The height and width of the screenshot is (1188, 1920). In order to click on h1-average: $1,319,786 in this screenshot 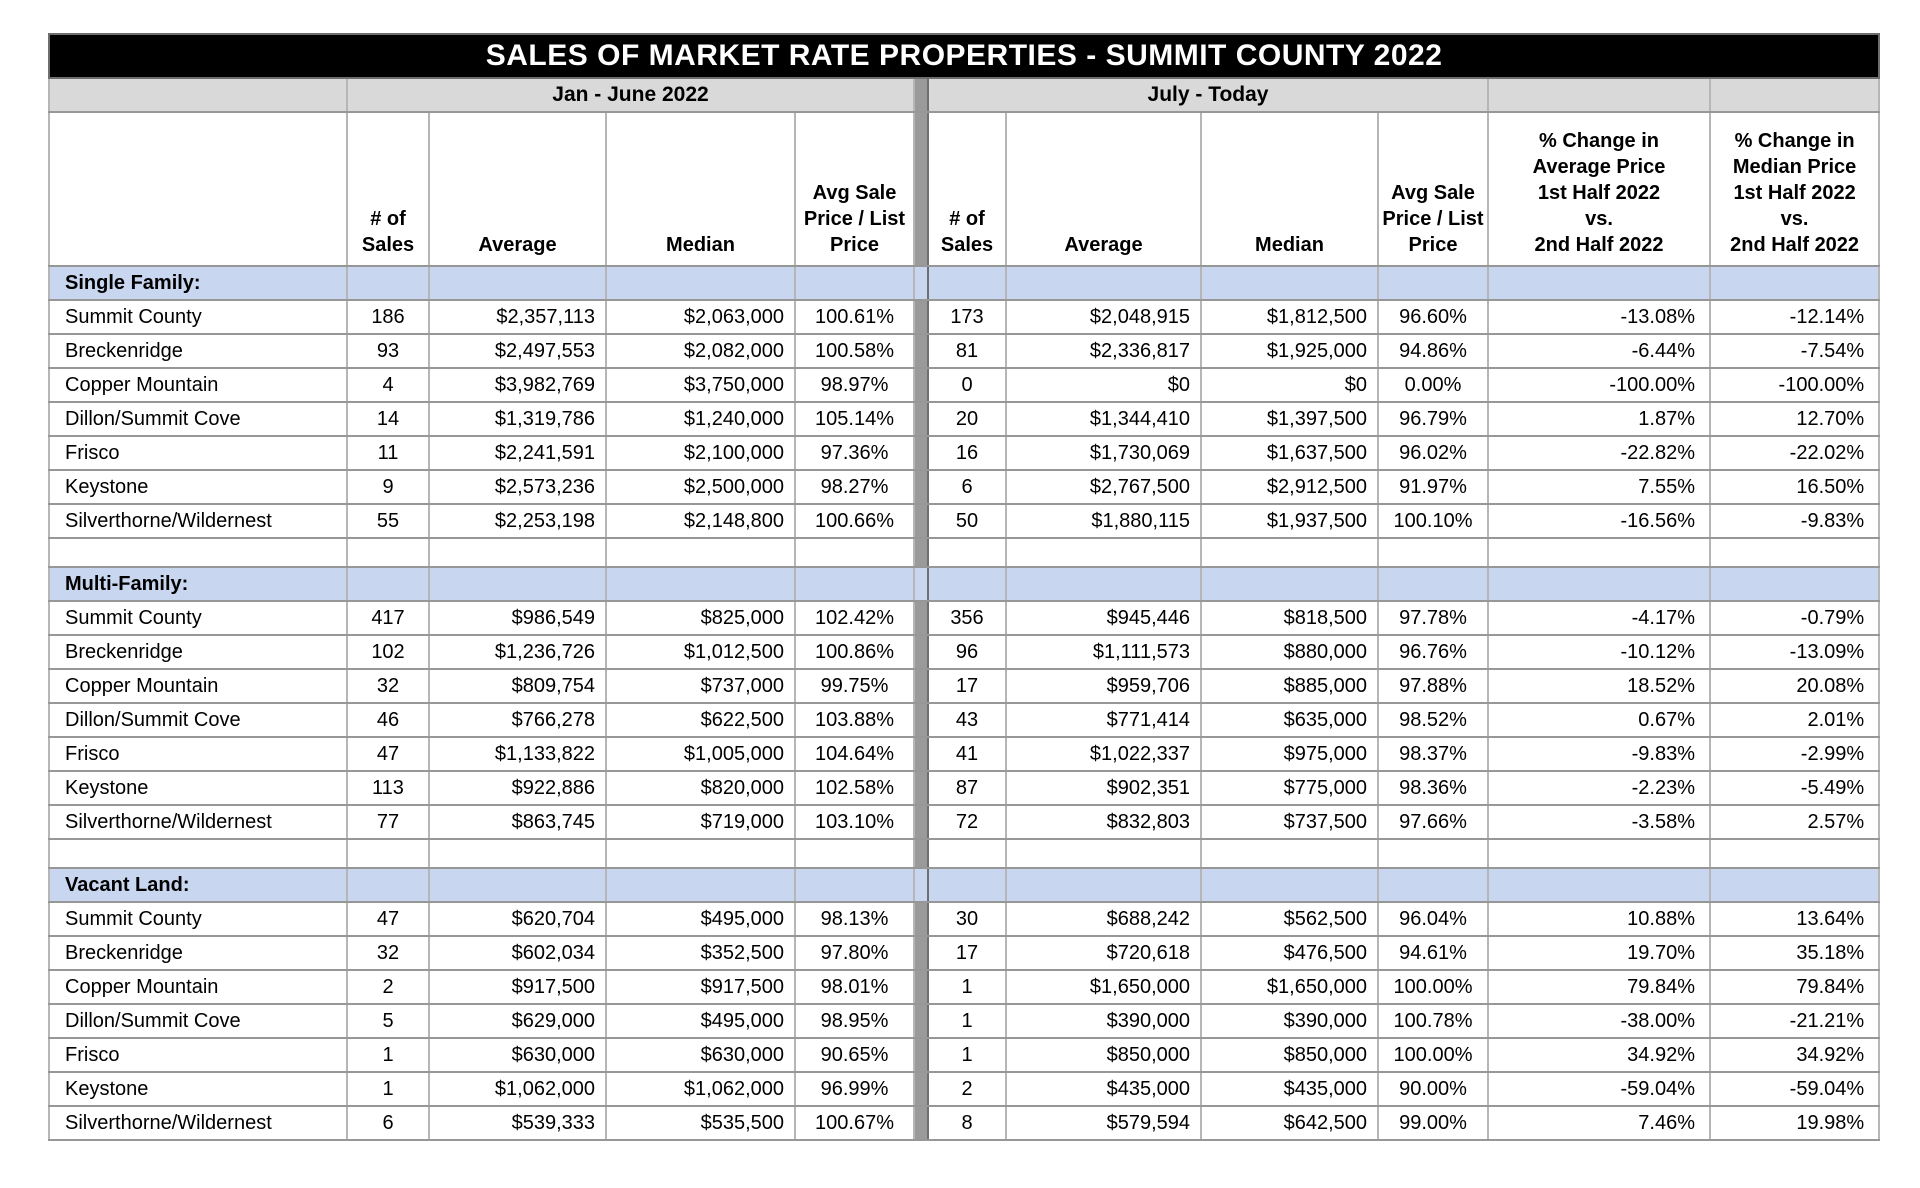, I will do `click(517, 419)`.